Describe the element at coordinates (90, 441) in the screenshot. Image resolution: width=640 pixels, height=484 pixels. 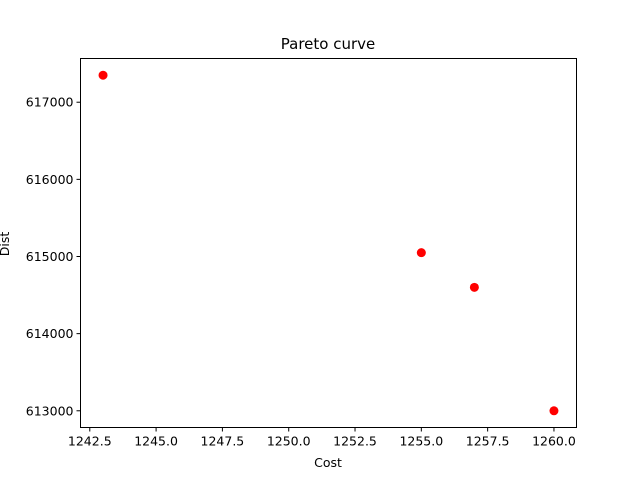
I see `x-tick-label: 1242.5` at that location.